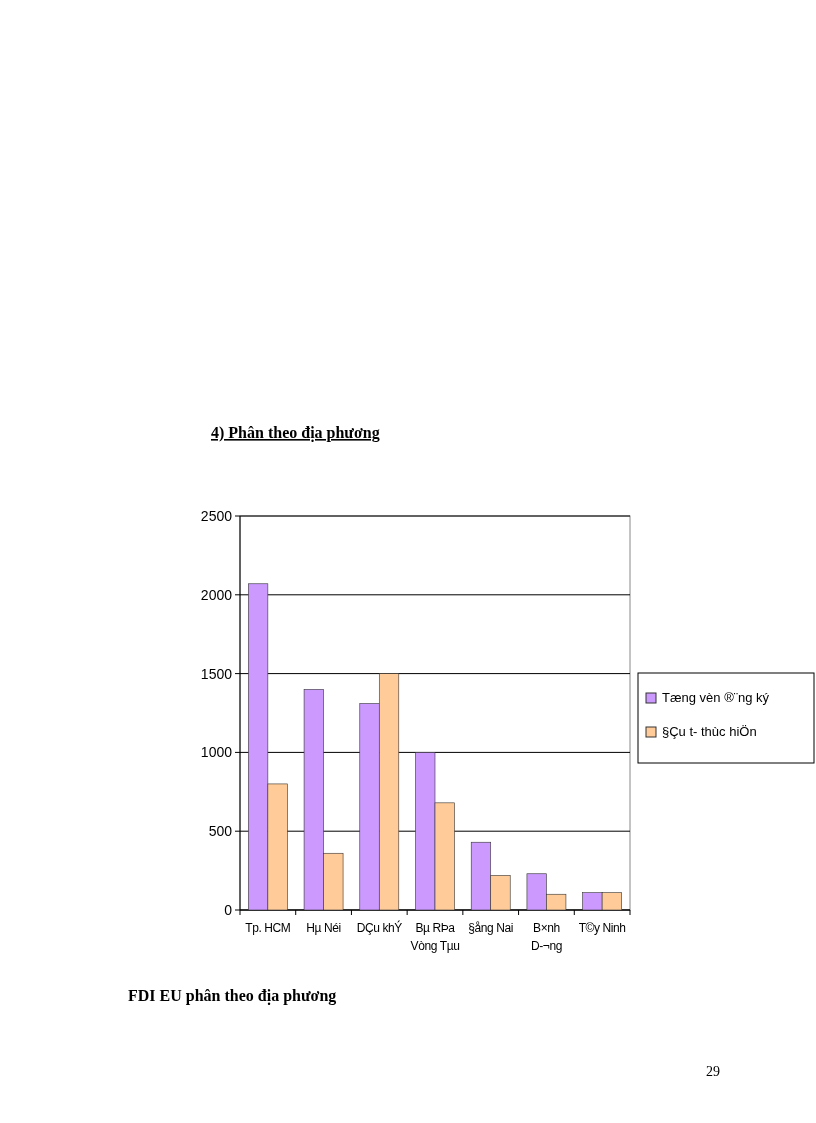  Describe the element at coordinates (228, 909) in the screenshot. I see `y-tick-label: 0` at that location.